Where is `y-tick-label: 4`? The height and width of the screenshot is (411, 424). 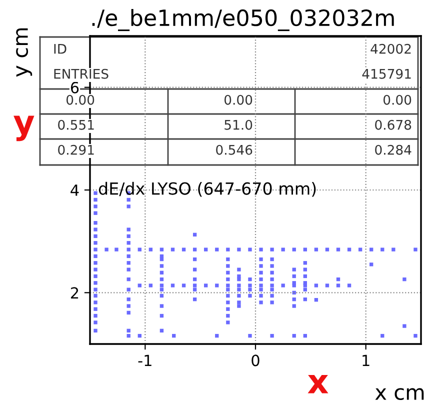
y-tick-label: 4 is located at coordinates (74, 190).